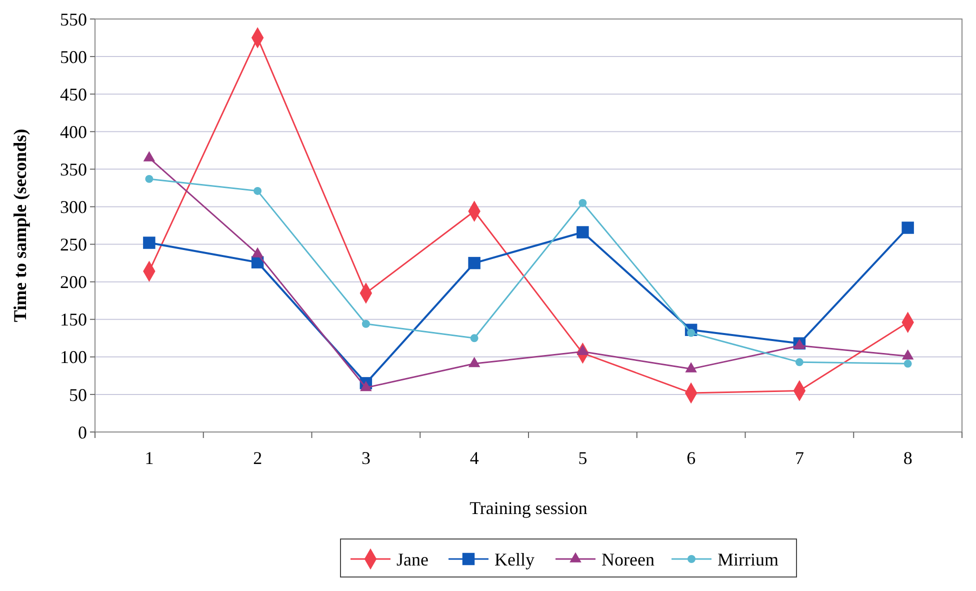  What do you see at coordinates (82, 432) in the screenshot?
I see `y-tick-label: 0` at bounding box center [82, 432].